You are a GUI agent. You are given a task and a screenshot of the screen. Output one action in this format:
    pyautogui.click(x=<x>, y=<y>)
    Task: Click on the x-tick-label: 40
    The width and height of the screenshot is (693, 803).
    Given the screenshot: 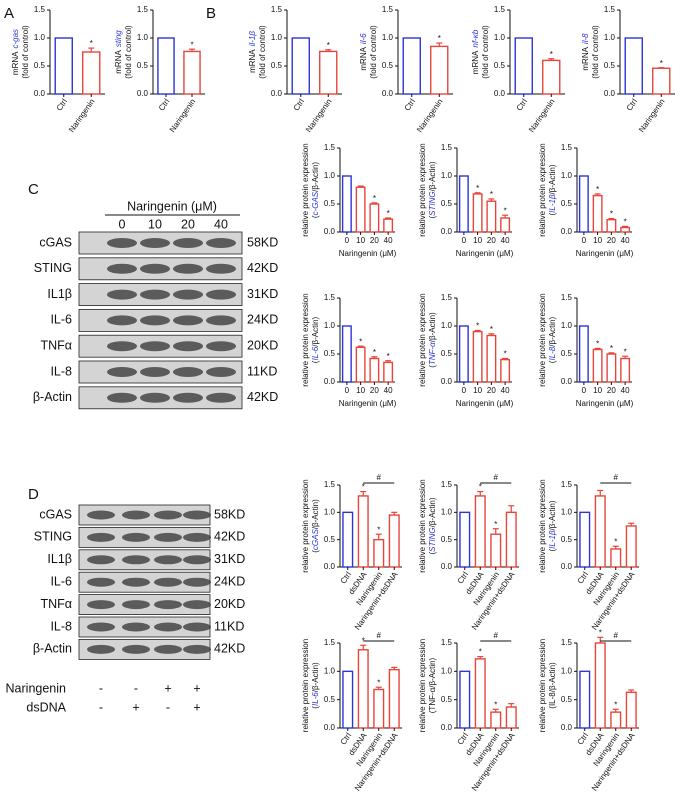 What is the action you would take?
    pyautogui.click(x=625, y=390)
    